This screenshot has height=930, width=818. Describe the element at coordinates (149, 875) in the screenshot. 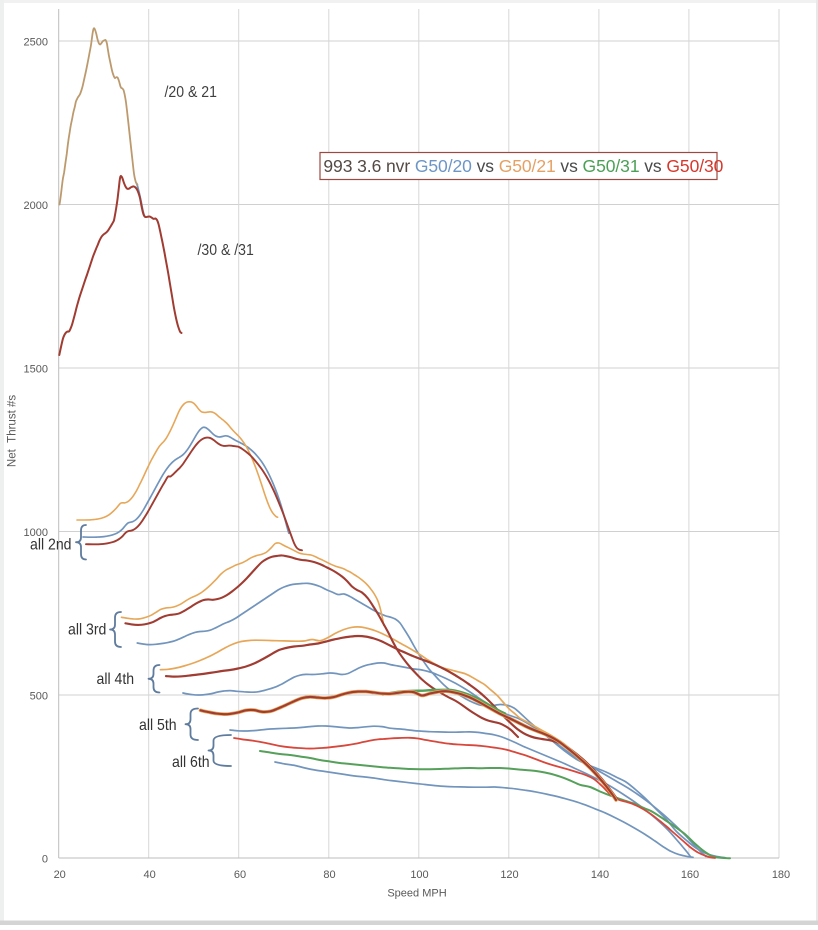

I see `svg-text: 40` at that location.